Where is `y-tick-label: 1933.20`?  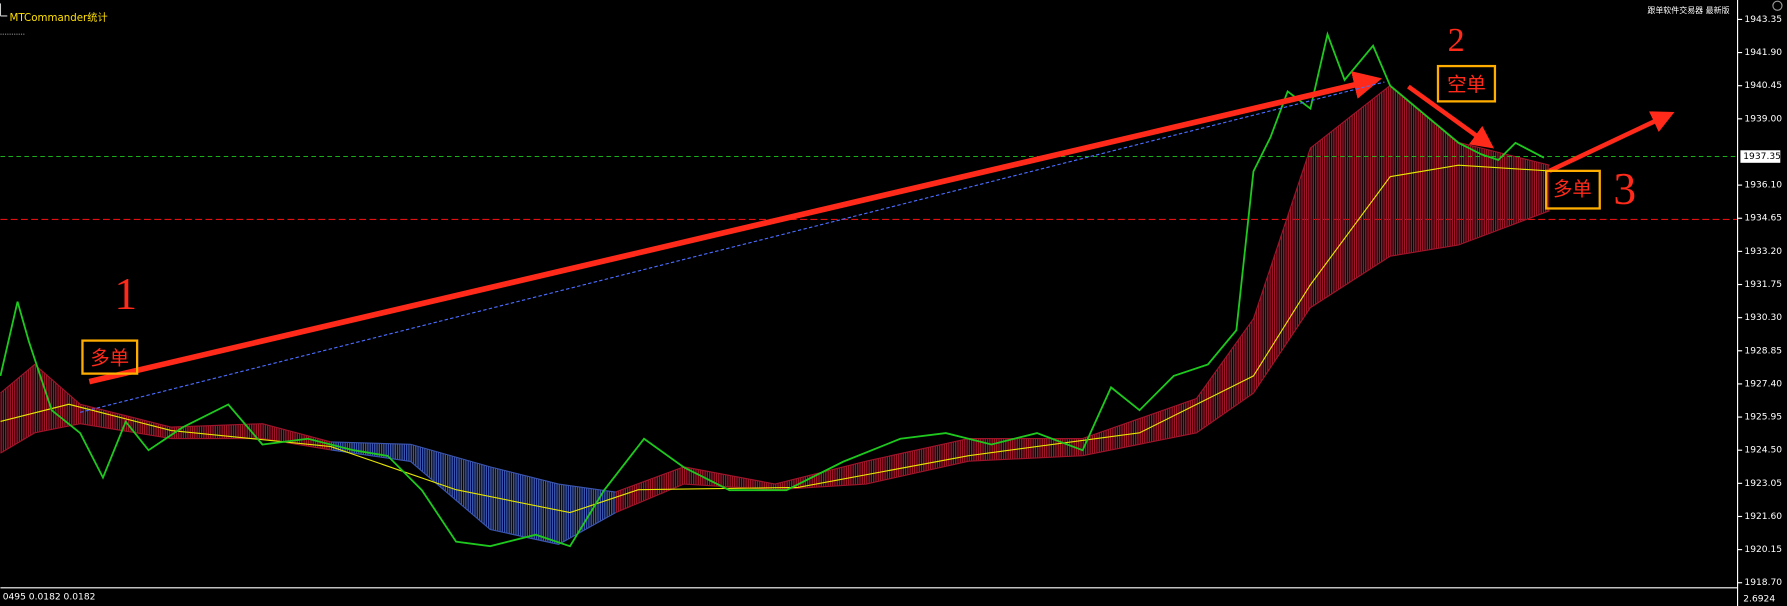
y-tick-label: 1933.20 is located at coordinates (1763, 252).